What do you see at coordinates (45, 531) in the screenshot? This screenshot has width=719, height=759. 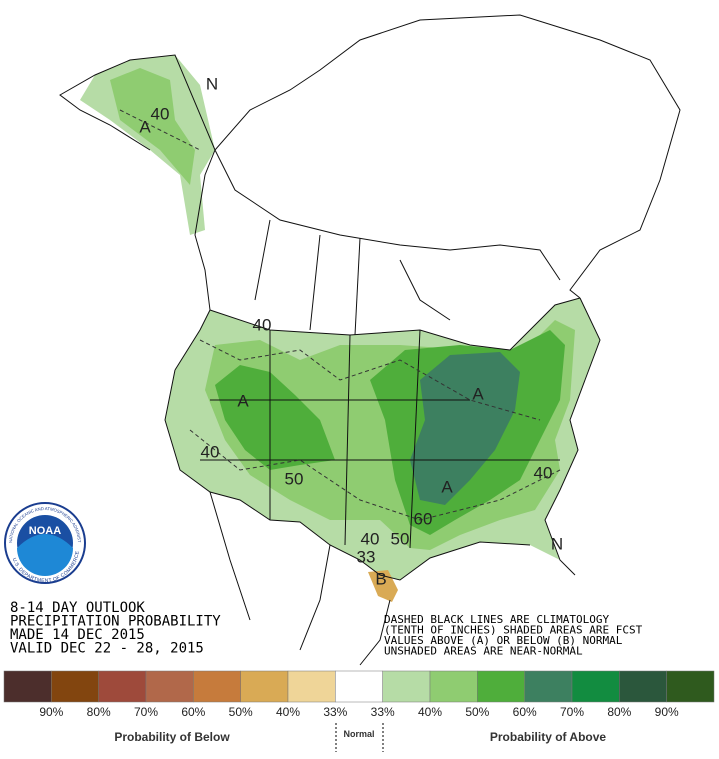 I see `logo-text: NOAA` at bounding box center [45, 531].